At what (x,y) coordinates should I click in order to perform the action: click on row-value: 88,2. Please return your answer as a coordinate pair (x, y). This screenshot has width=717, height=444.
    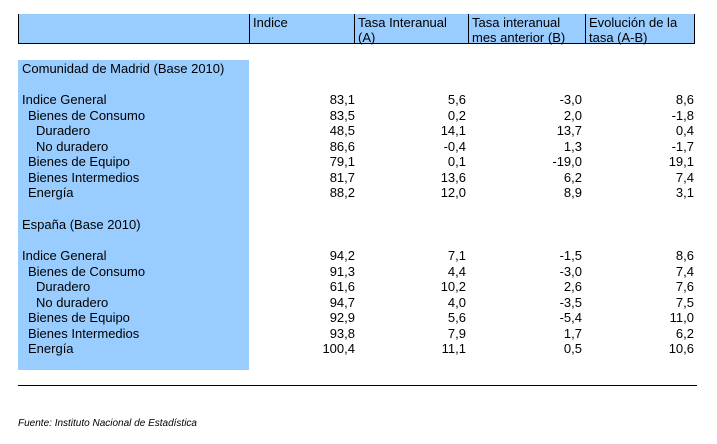
    Looking at the image, I should click on (342, 192).